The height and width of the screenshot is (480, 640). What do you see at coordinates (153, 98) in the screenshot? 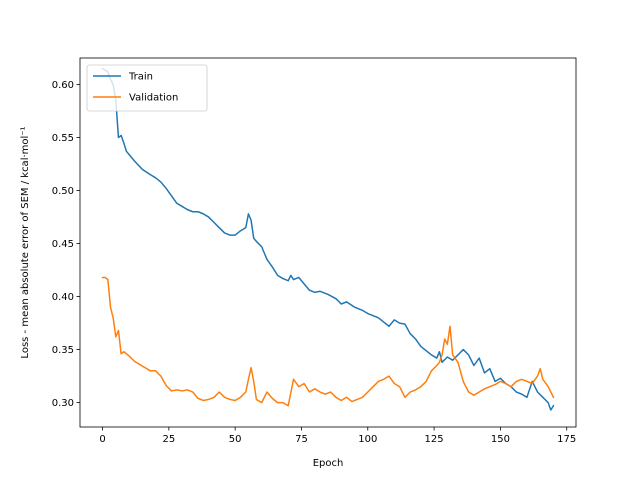
I see `legend-label-validation: Validation` at bounding box center [153, 98].